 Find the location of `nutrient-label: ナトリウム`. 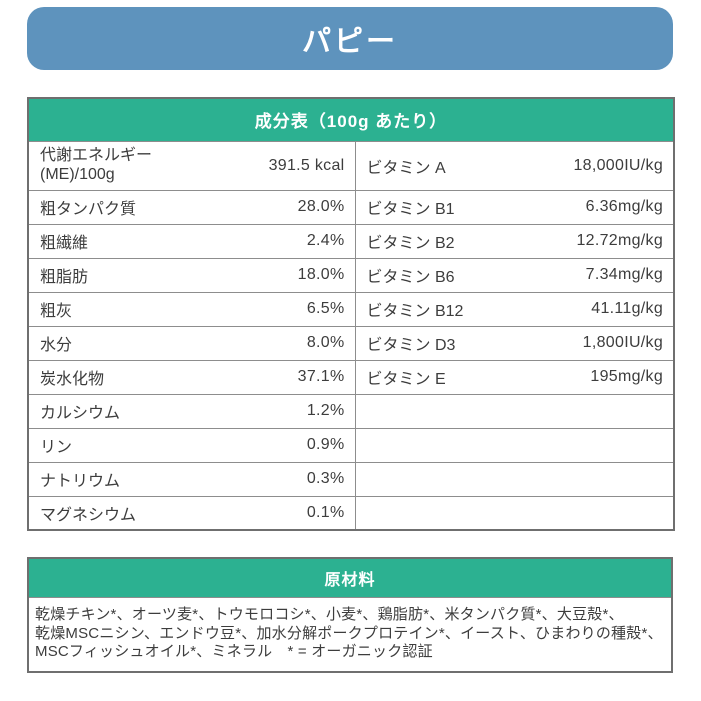

nutrient-label: ナトリウム is located at coordinates (128, 478).